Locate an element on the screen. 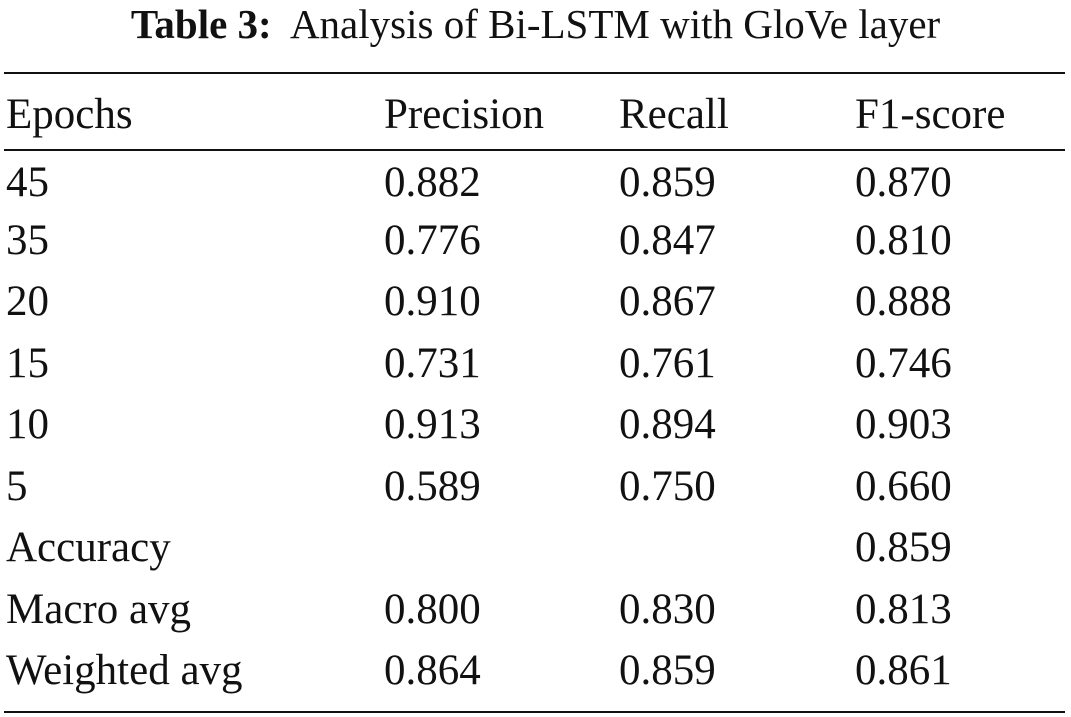  cell-precision is located at coordinates (501, 548).